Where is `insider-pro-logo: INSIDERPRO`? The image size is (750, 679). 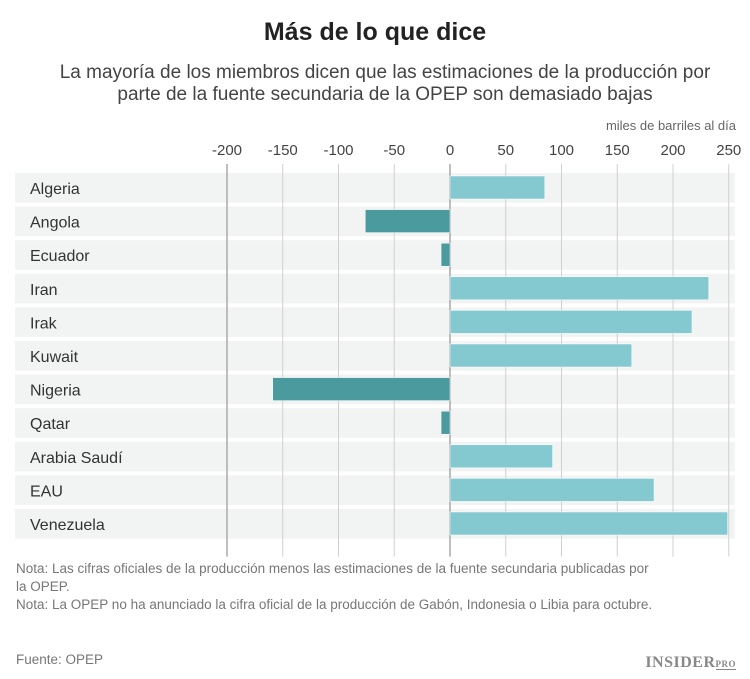
insider-pro-logo: INSIDERPRO is located at coordinates (690, 662).